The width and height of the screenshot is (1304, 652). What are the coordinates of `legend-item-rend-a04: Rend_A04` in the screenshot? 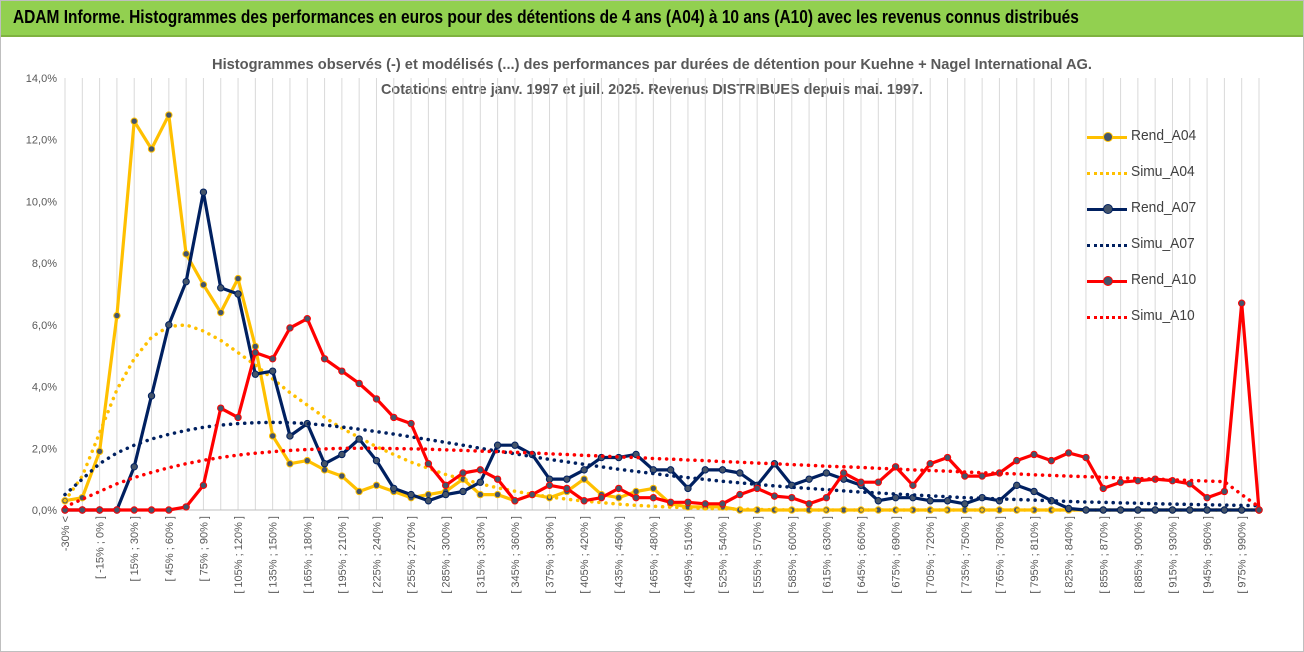 It's located at (1171, 137).